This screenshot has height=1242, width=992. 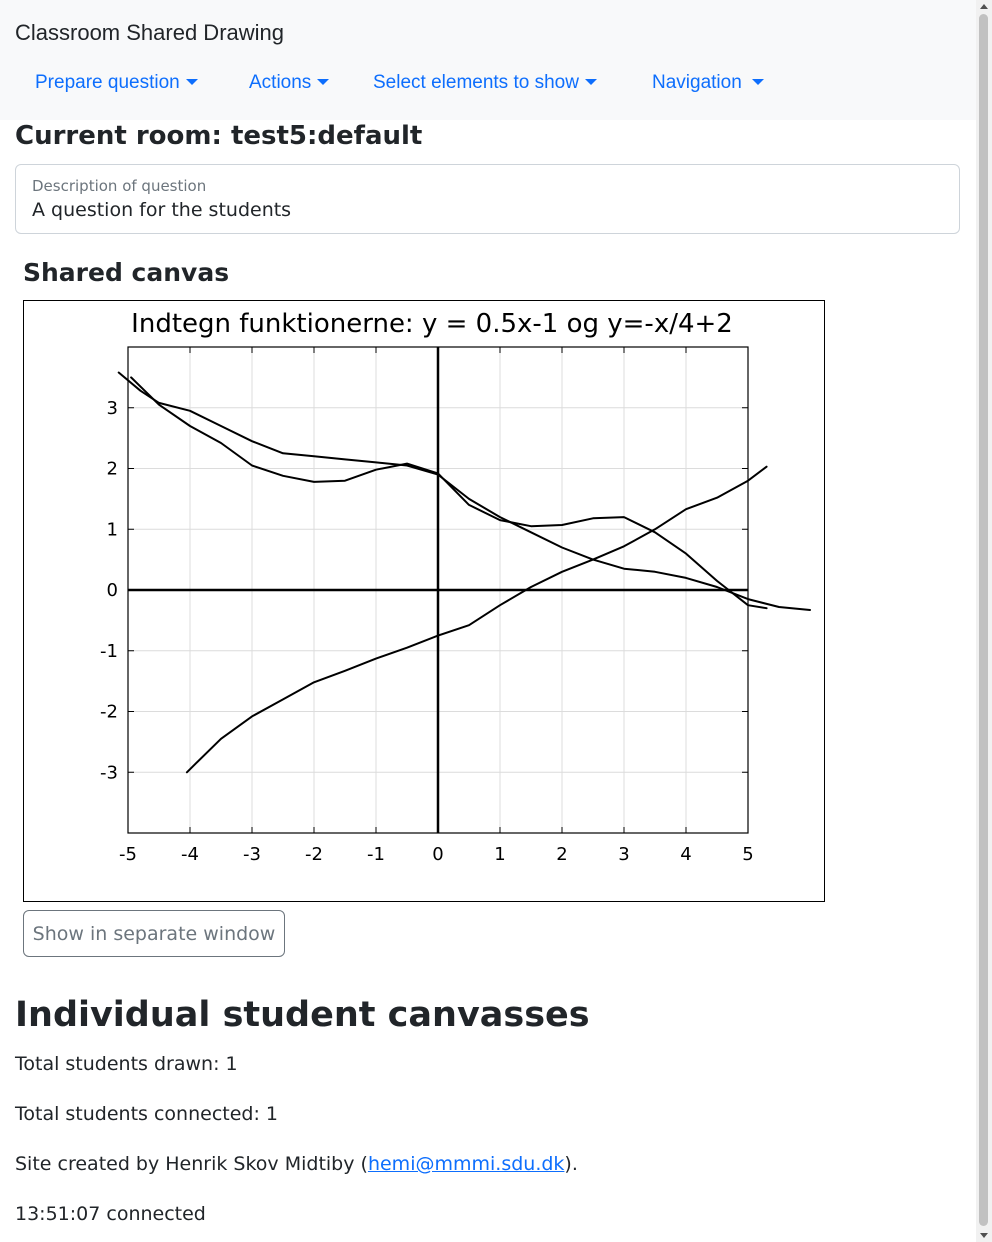 I want to click on x-tick-label: -1, so click(x=376, y=854).